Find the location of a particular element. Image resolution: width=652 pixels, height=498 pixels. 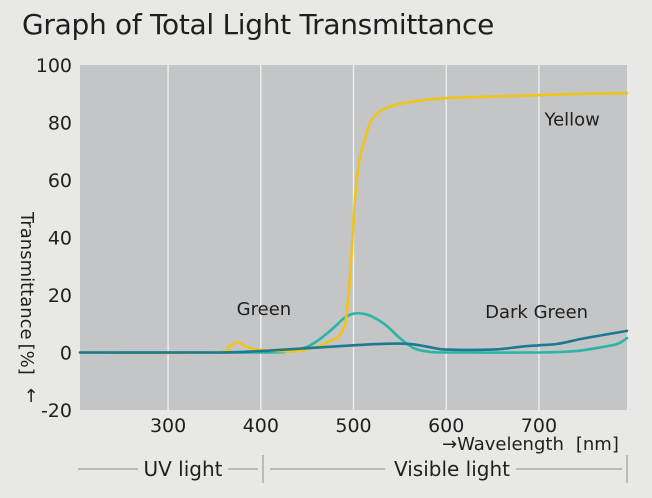

x-axis-unit: [nm] is located at coordinates (597, 444).